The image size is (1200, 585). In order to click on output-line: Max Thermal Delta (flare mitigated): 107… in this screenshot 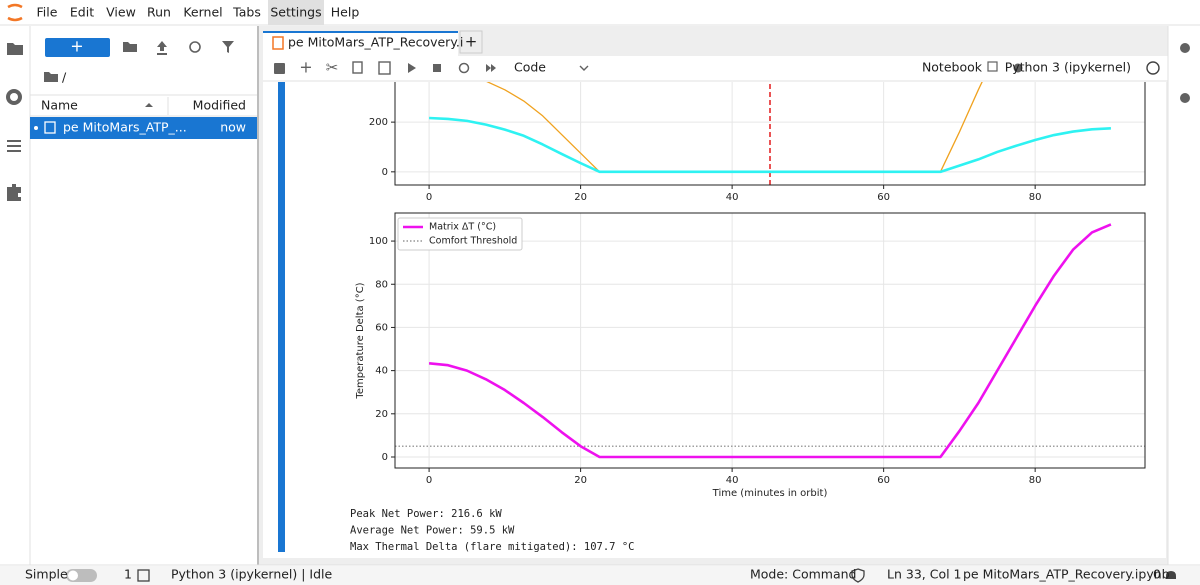, I will do `click(492, 547)`.